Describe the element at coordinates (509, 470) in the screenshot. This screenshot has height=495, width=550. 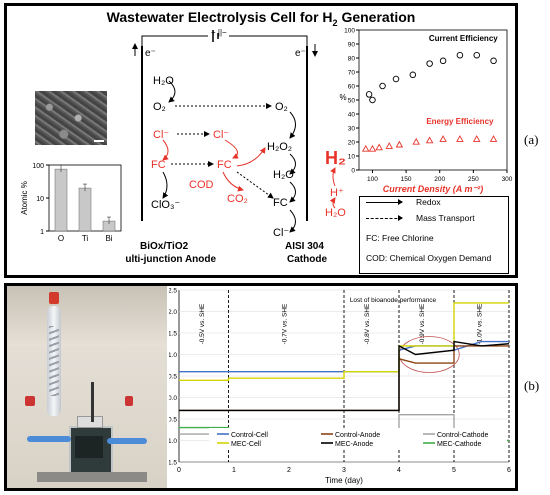
I see `line-xtick-label: 6` at that location.